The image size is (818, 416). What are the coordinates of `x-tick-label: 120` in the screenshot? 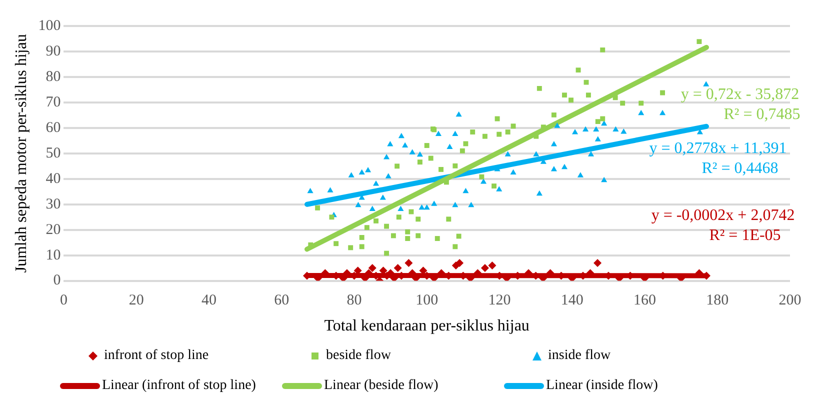 It's located at (499, 300).